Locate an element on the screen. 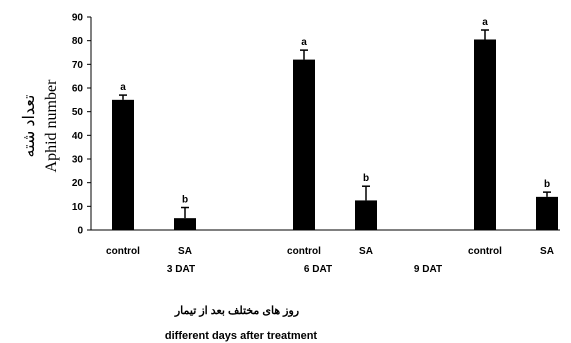 The height and width of the screenshot is (343, 571). group-labels: 3 DAT 6 DAT 9 DAT is located at coordinates (304, 269).